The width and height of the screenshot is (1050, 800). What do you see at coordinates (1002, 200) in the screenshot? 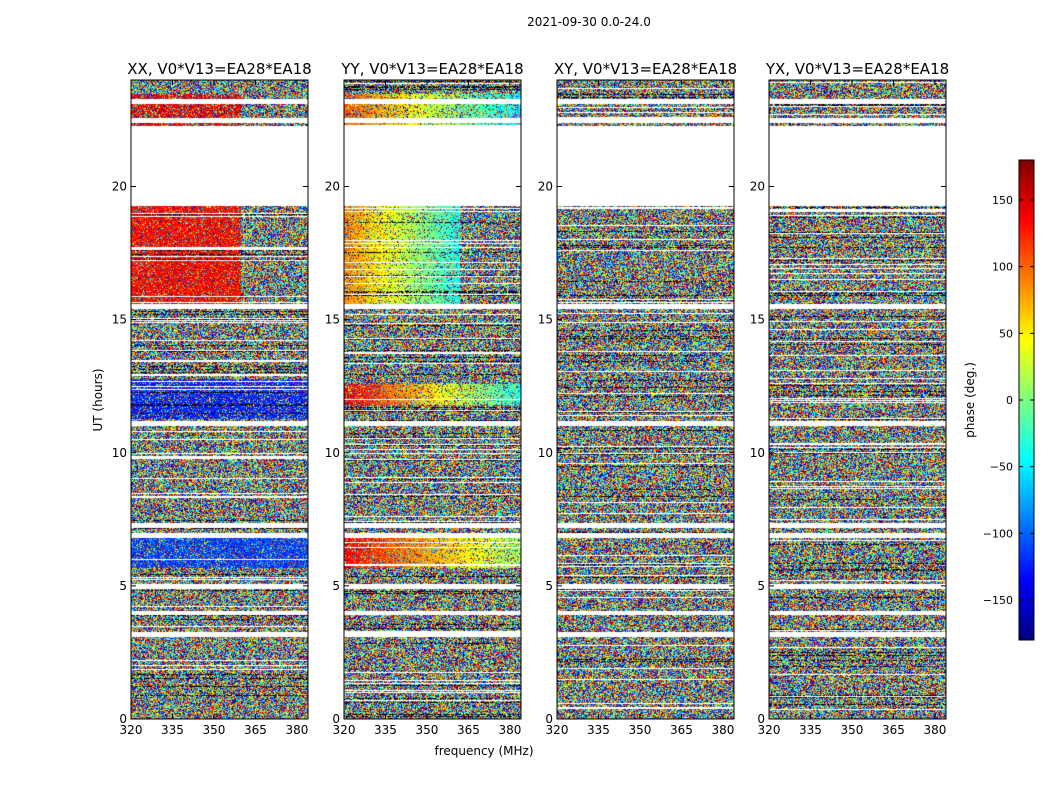
I see `colorbar-tick-label: 150` at bounding box center [1002, 200].